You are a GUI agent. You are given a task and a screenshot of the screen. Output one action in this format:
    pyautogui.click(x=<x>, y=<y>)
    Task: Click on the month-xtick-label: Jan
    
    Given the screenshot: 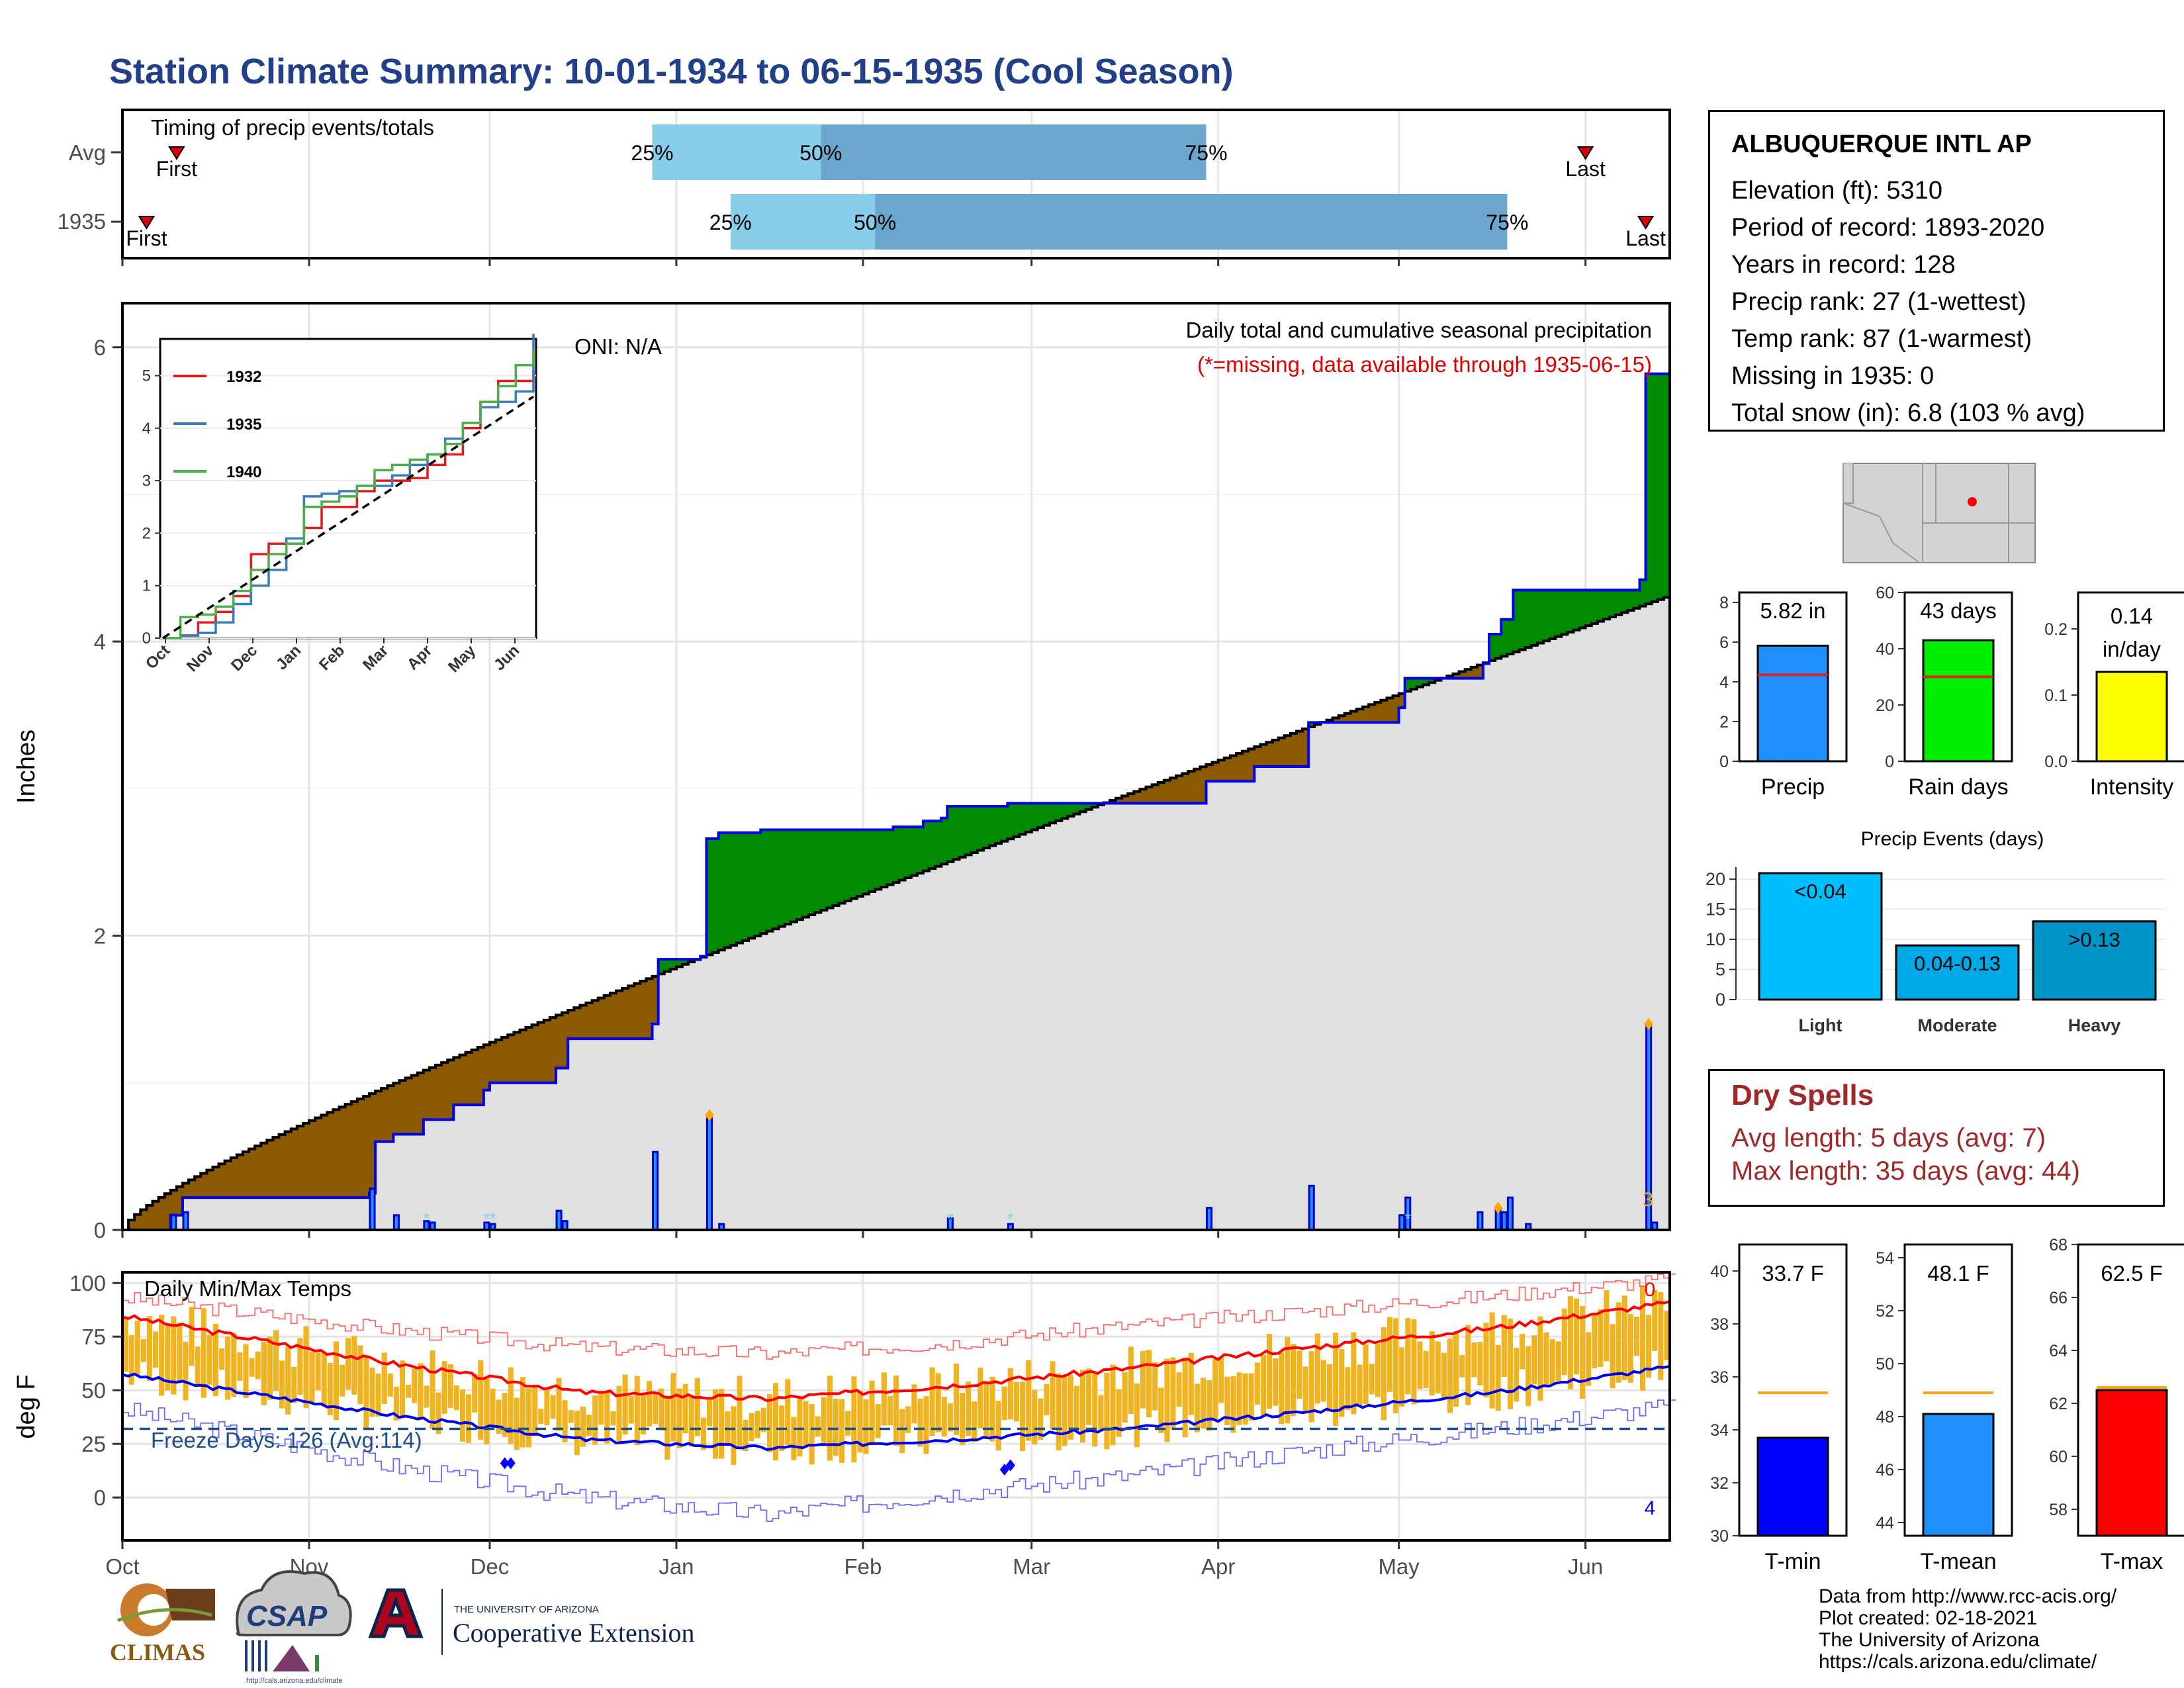 What is the action you would take?
    pyautogui.click(x=676, y=1566)
    